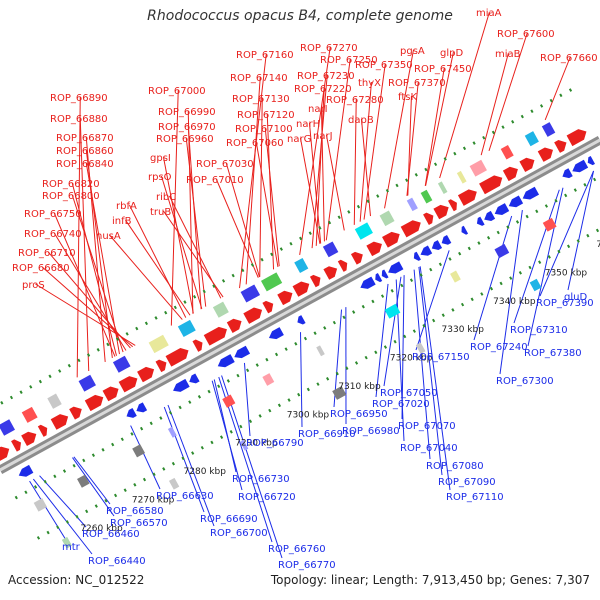 The height and width of the screenshot is (600, 600). What do you see at coordinates (427, 426) in the screenshot?
I see `bottom-gene-label: ROP_67070` at bounding box center [427, 426].